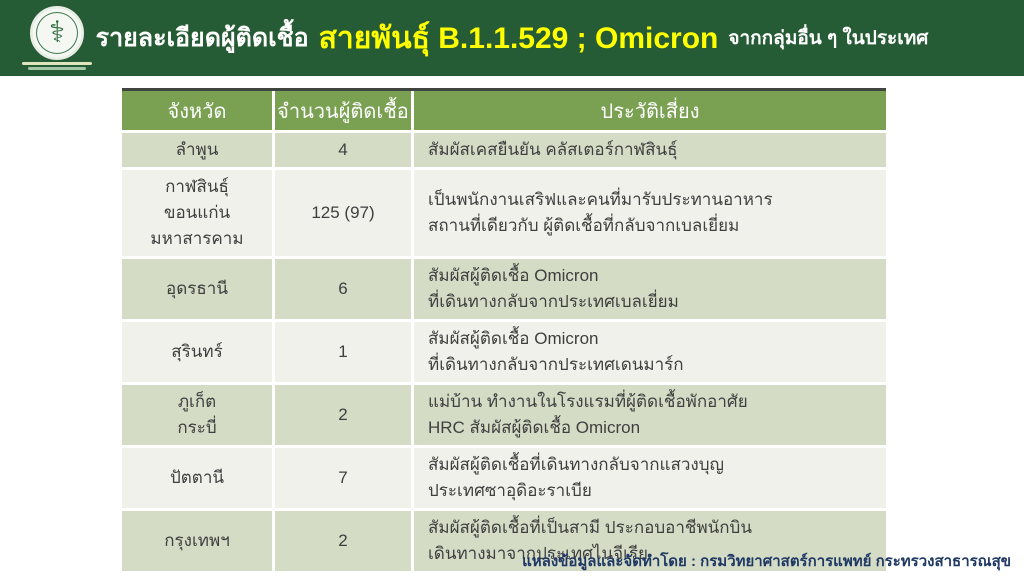  I want to click on table-header: จังหวัด จำนวนผู้ติดเชื้อ ประวัติเสี่ยง, so click(504, 112).